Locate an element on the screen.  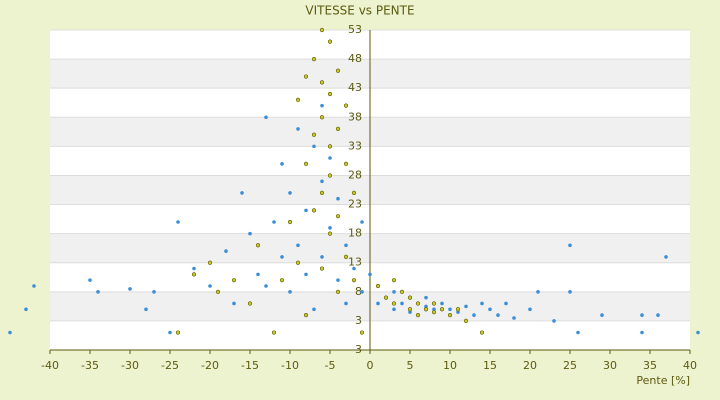
x-tick-label: -40 is located at coordinates (50, 365).